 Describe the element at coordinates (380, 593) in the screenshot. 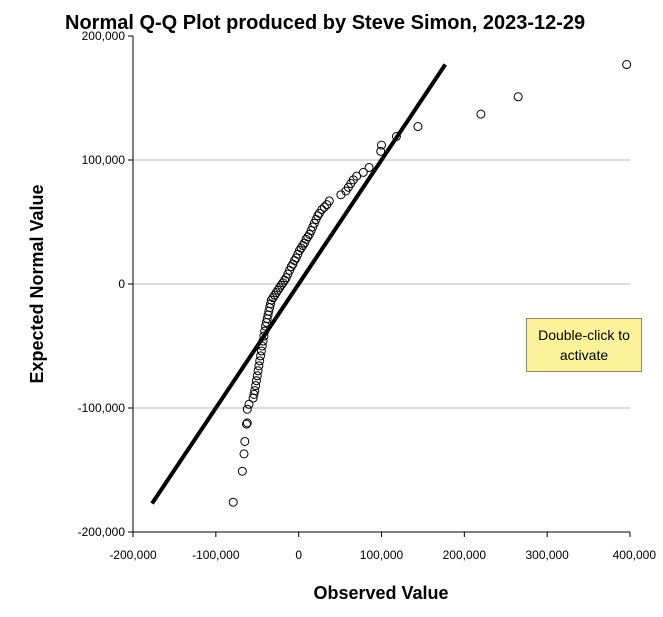

I see `x-axis-title: Observed Value` at that location.